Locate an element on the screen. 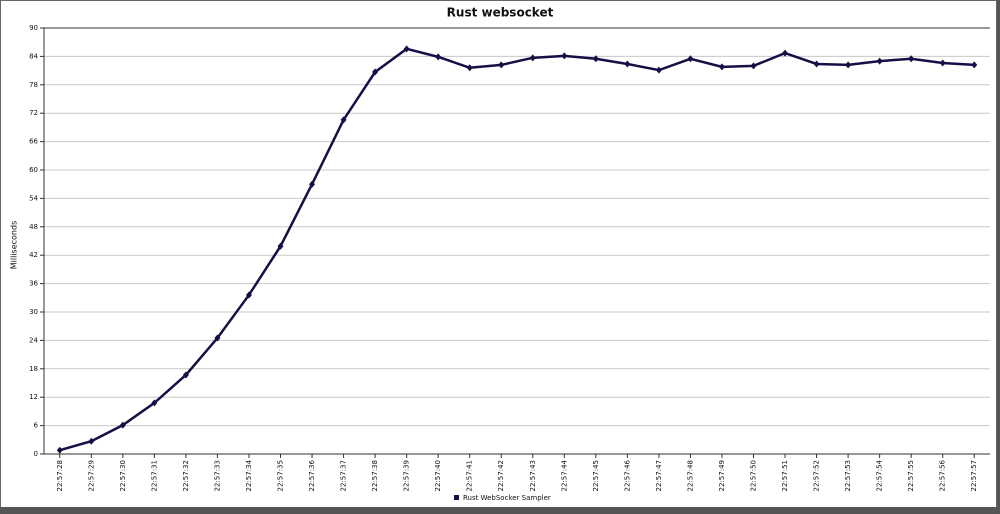 Image resolution: width=1000 pixels, height=514 pixels. x-tick-label: 22:57:40 is located at coordinates (438, 475).